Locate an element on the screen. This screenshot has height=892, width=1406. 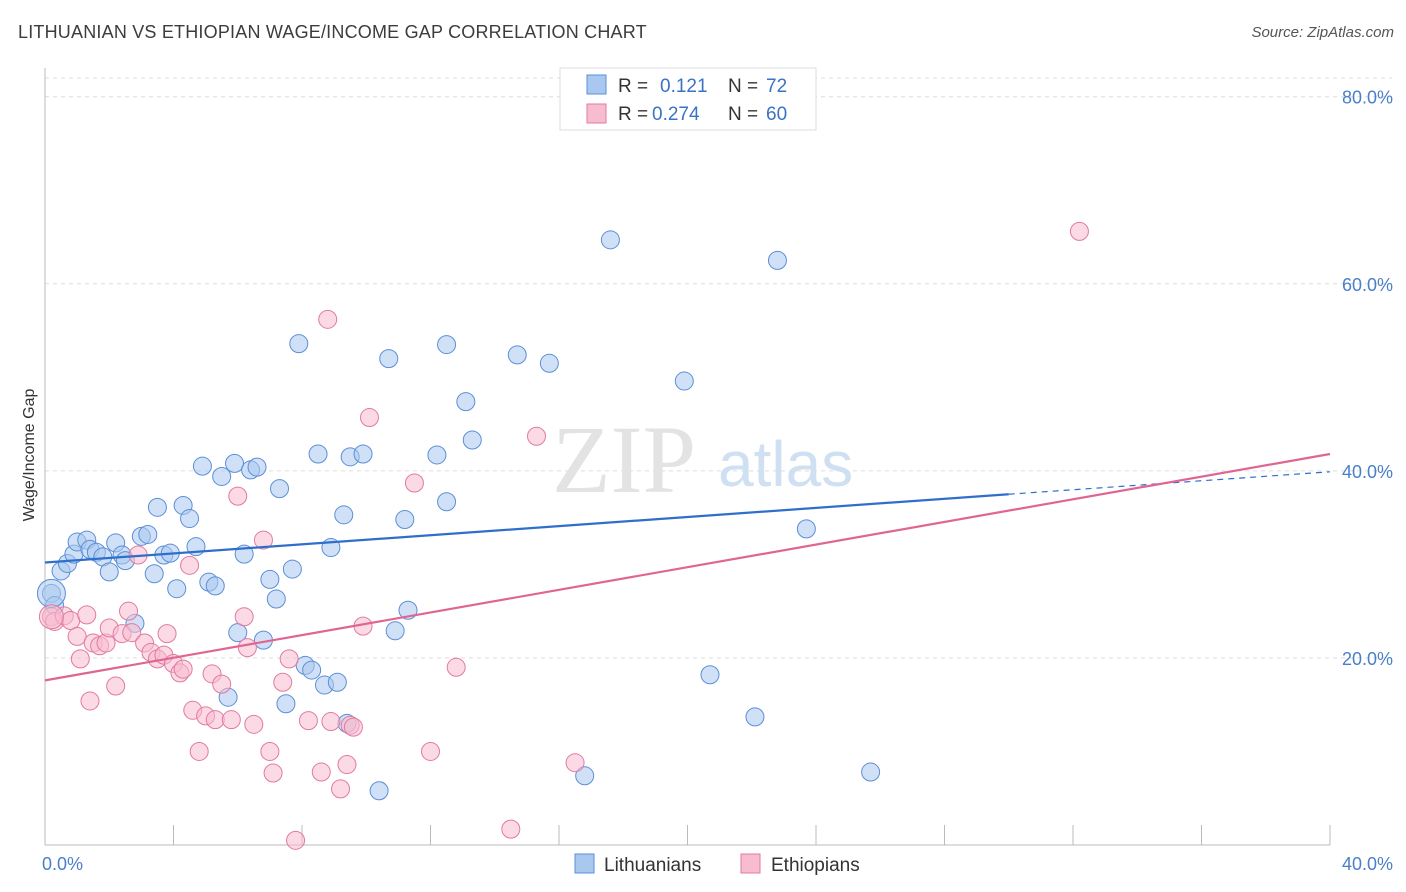
legend-r-label-1: R = is located at coordinates (633, 86).